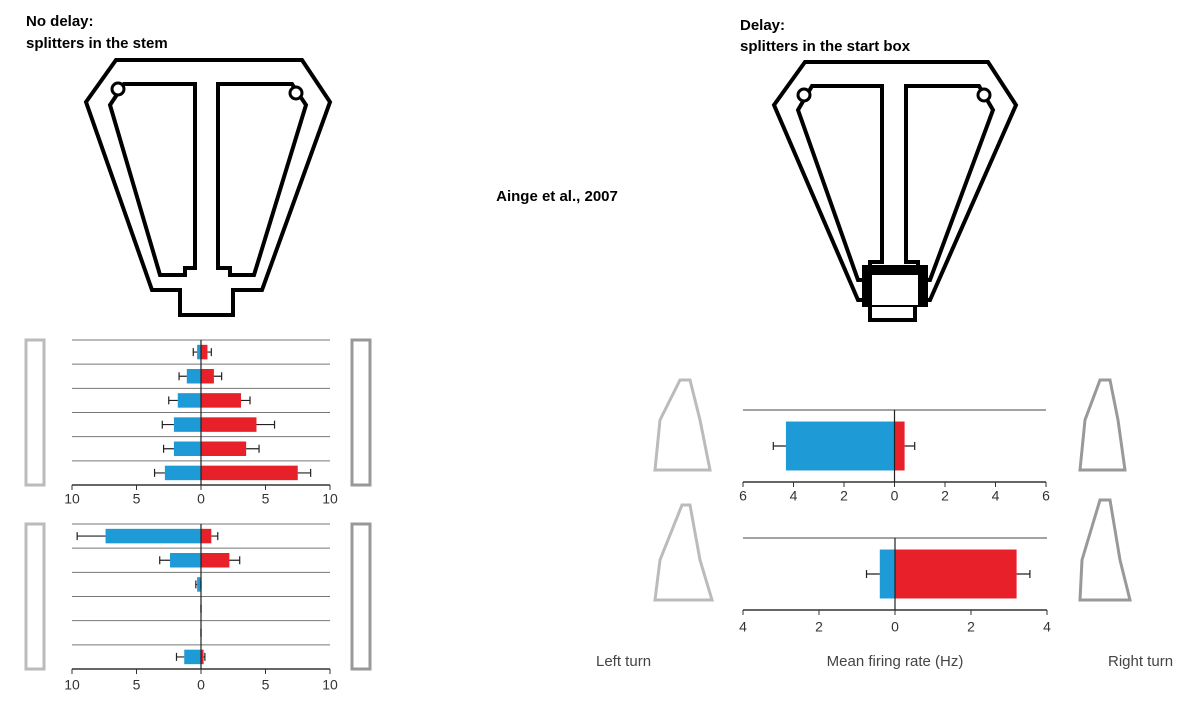 The height and width of the screenshot is (710, 1200). I want to click on citation: Ainge et al., 2007, so click(557, 196).